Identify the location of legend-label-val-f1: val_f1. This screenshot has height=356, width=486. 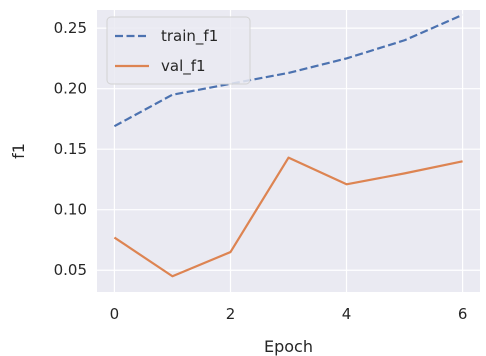
(183, 66).